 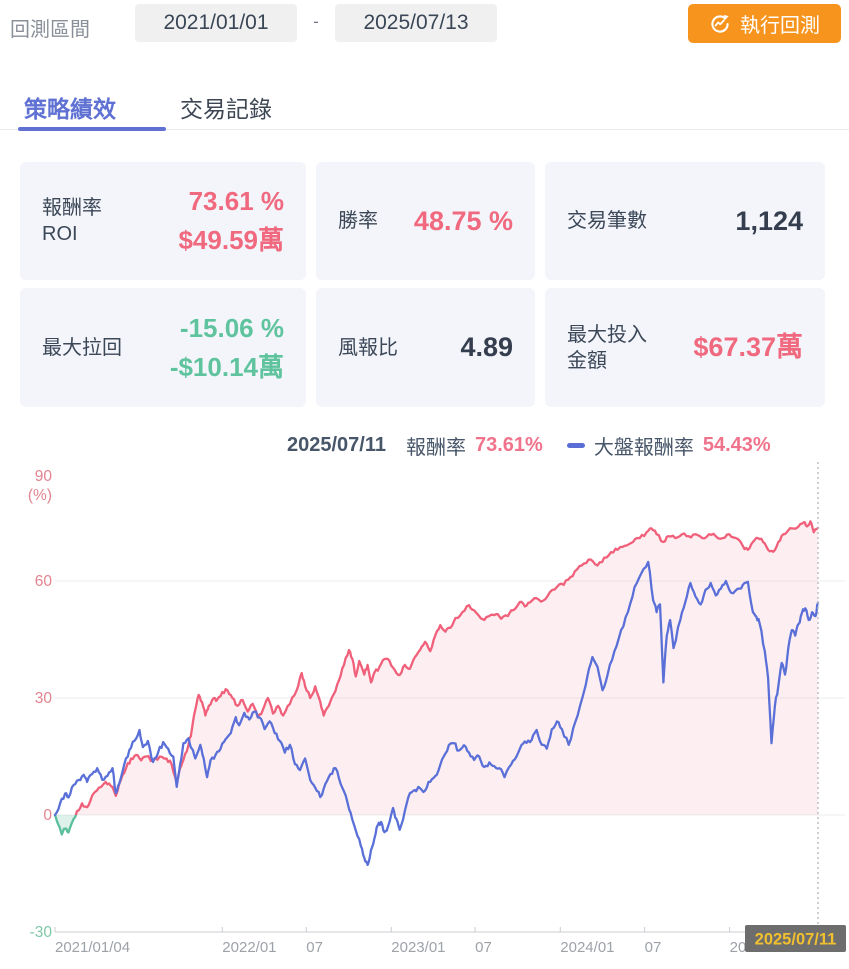 What do you see at coordinates (163, 347) in the screenshot?
I see `stat-card-max-drawdown: 最大拉回 -15.06 % -$10.14萬` at bounding box center [163, 347].